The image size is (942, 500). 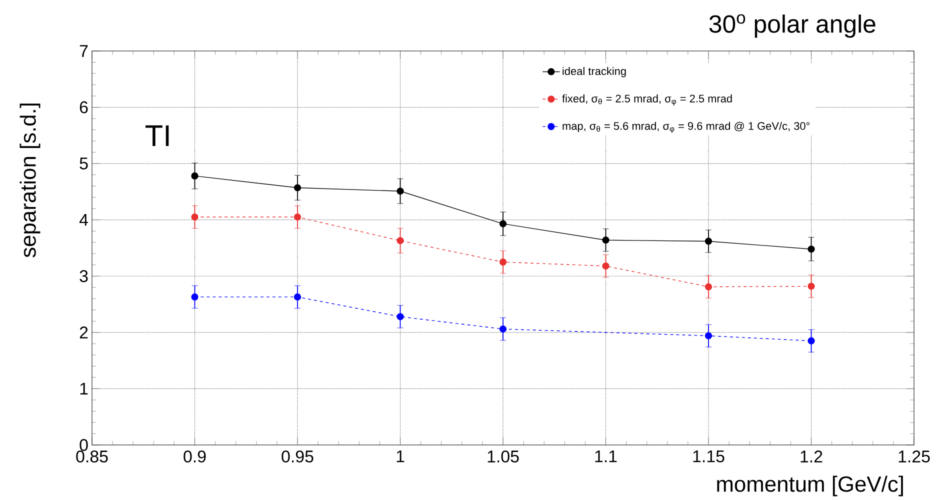 What do you see at coordinates (811, 456) in the screenshot?
I see `x-tick-label: 1.2` at bounding box center [811, 456].